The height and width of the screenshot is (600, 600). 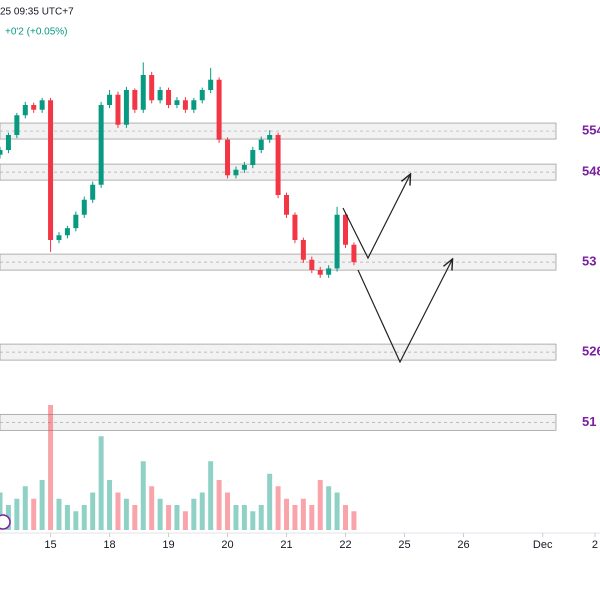 What do you see at coordinates (37, 12) in the screenshot?
I see `time-label: 25 09:35 UTC+7` at bounding box center [37, 12].